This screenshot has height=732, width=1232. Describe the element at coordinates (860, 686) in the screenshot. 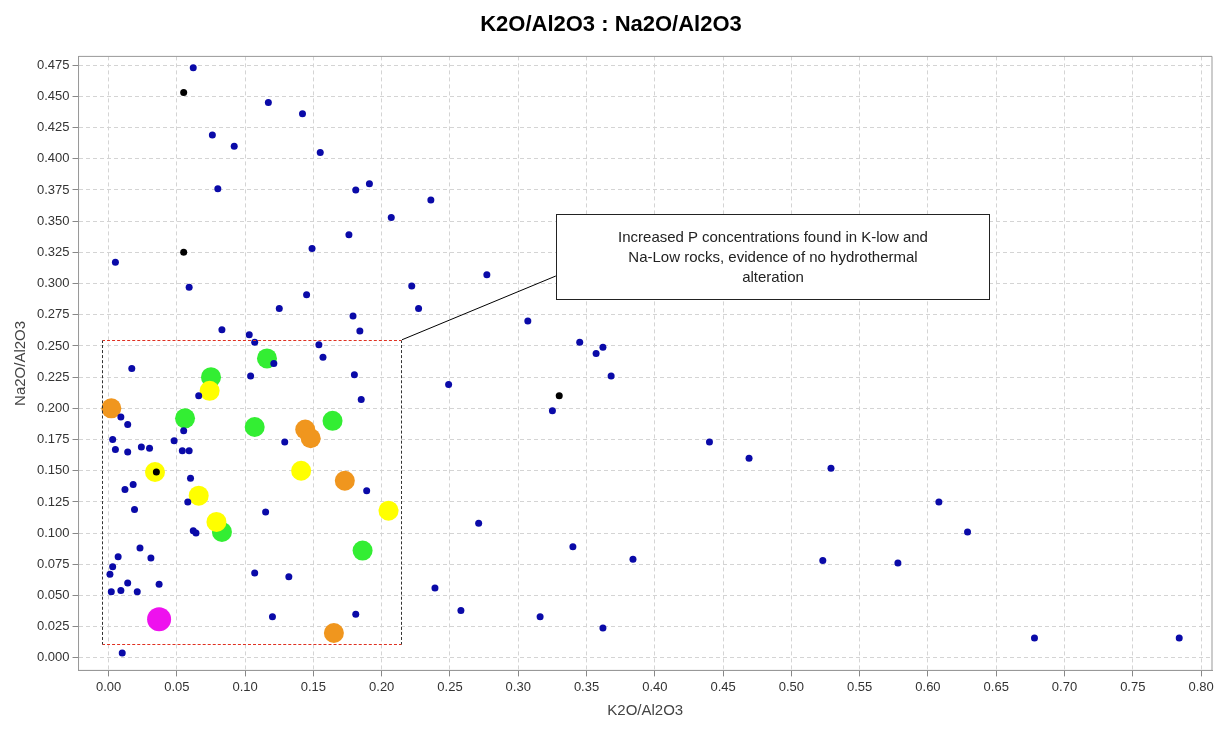

I see `x-tick-label: 0.55` at that location.